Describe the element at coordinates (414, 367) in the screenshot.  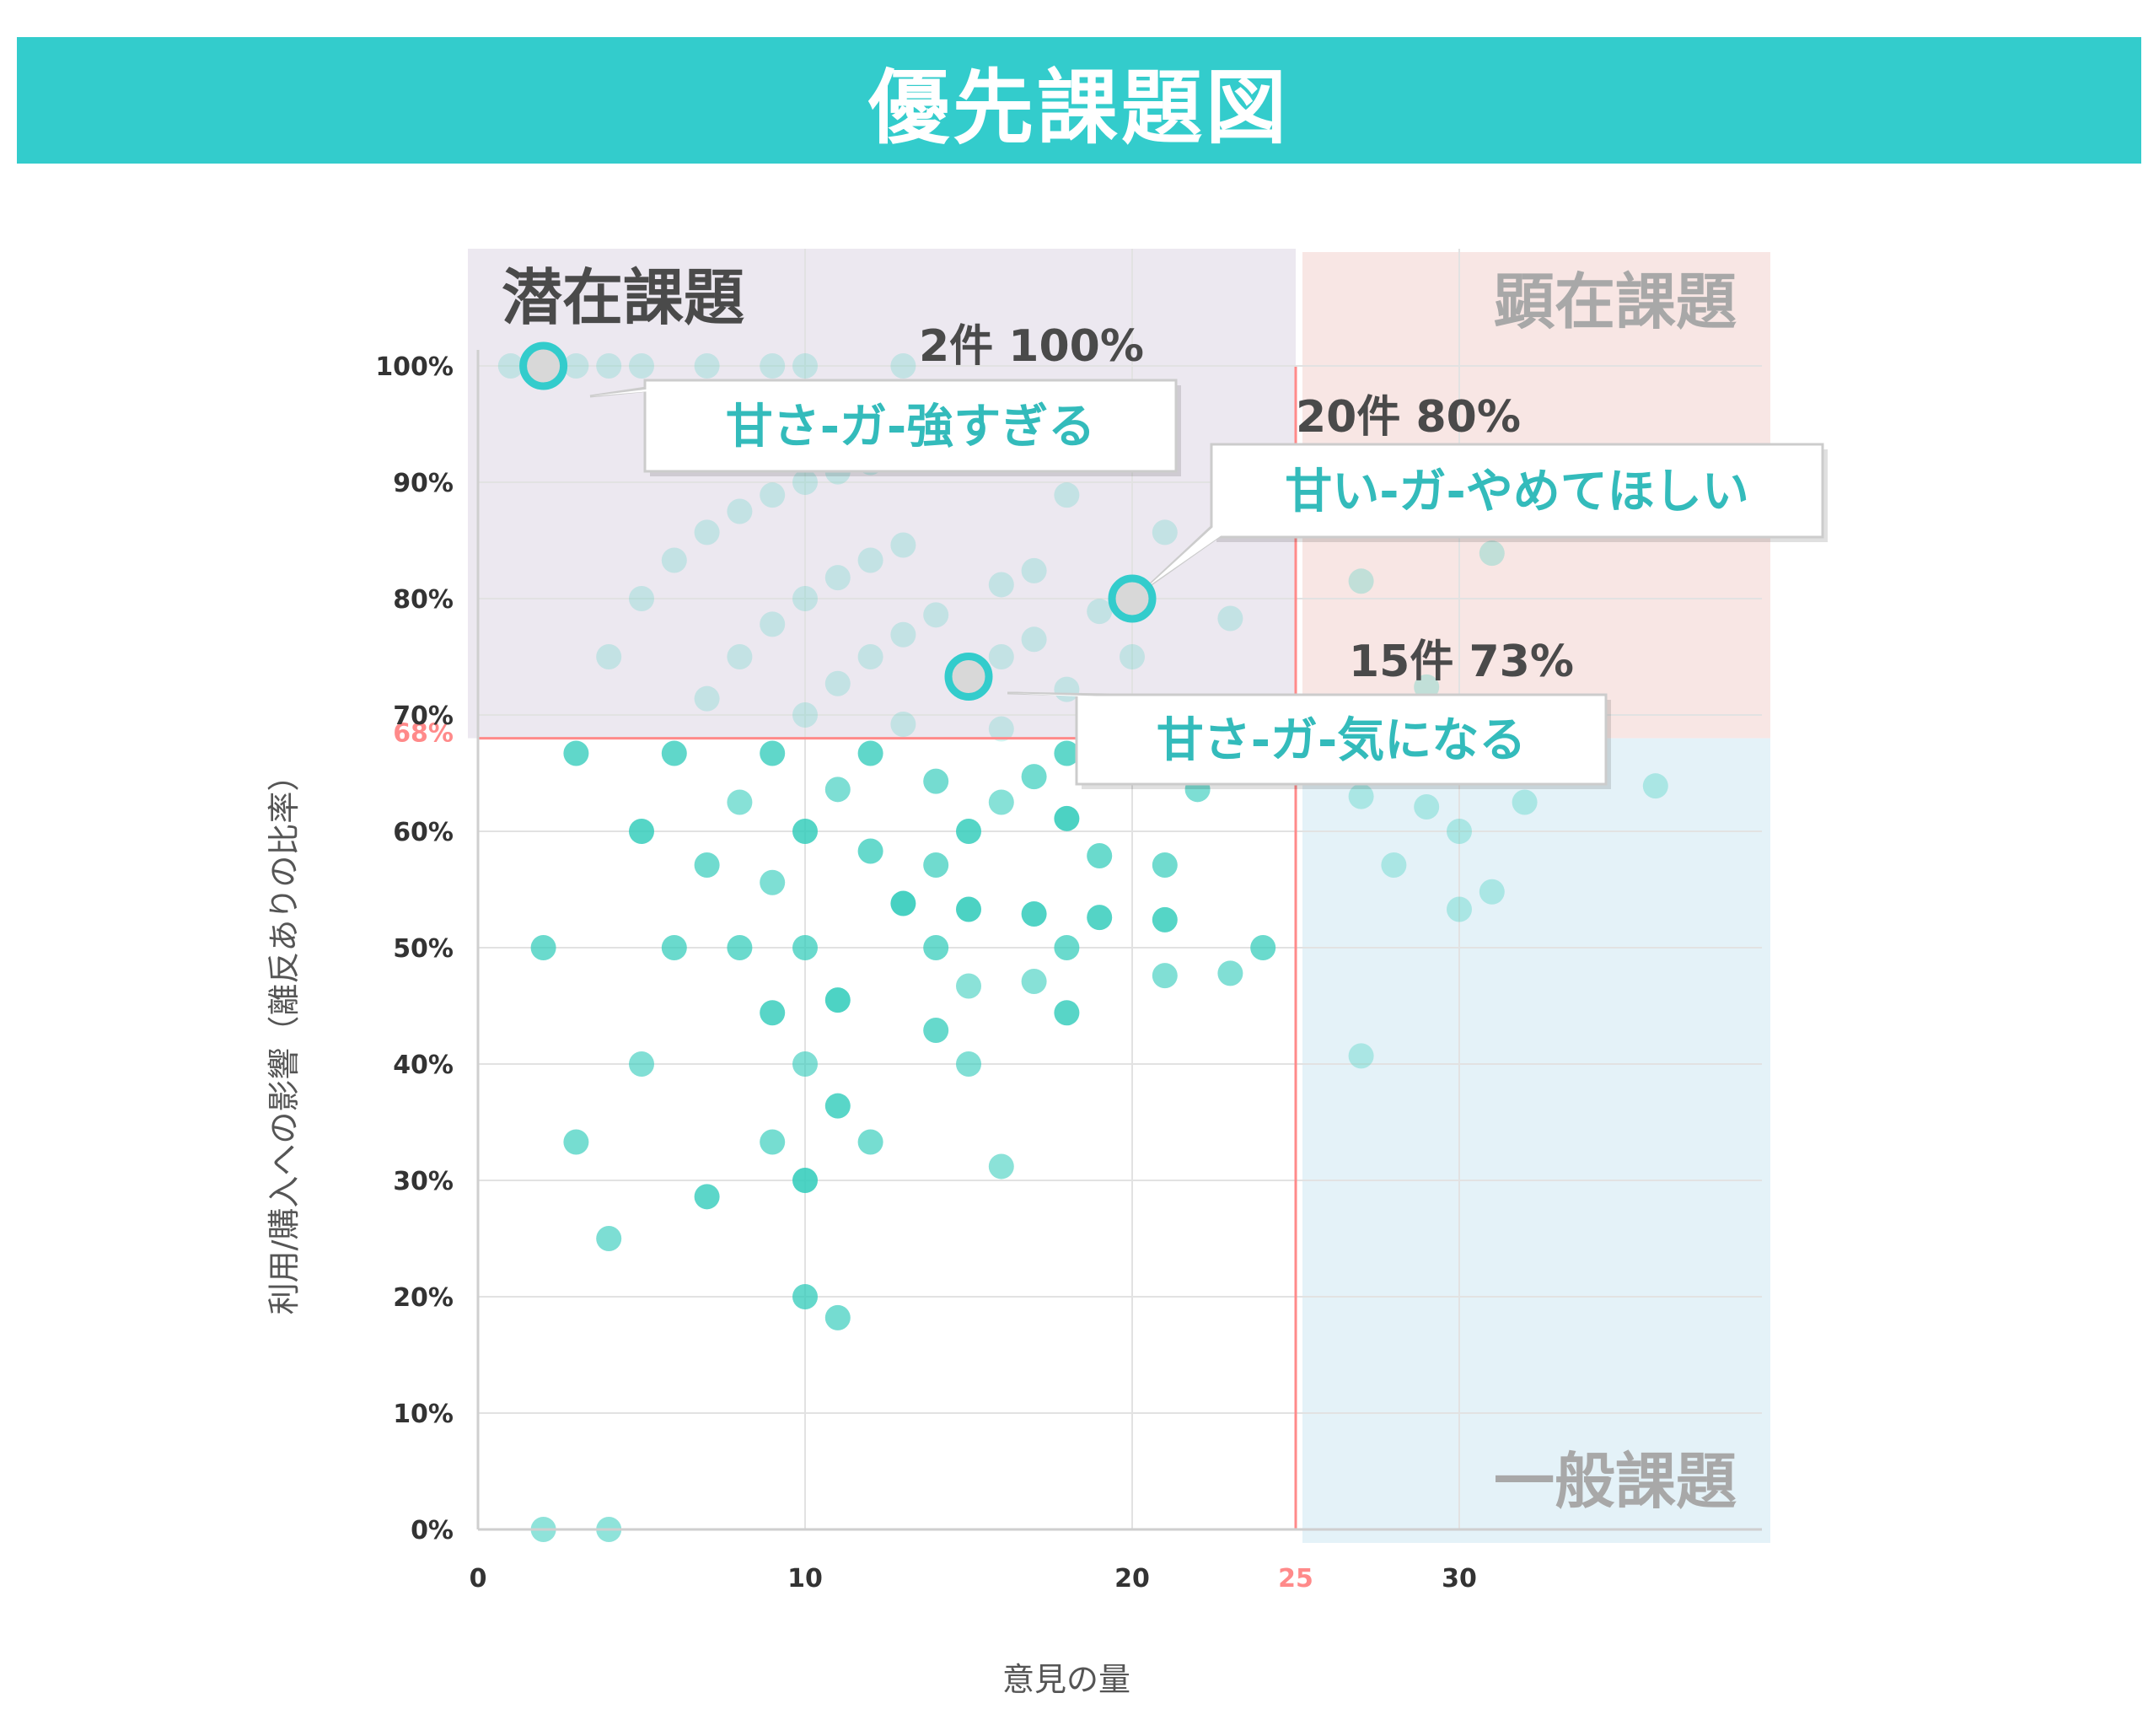
I see `y-tick-label: 100%` at that location.